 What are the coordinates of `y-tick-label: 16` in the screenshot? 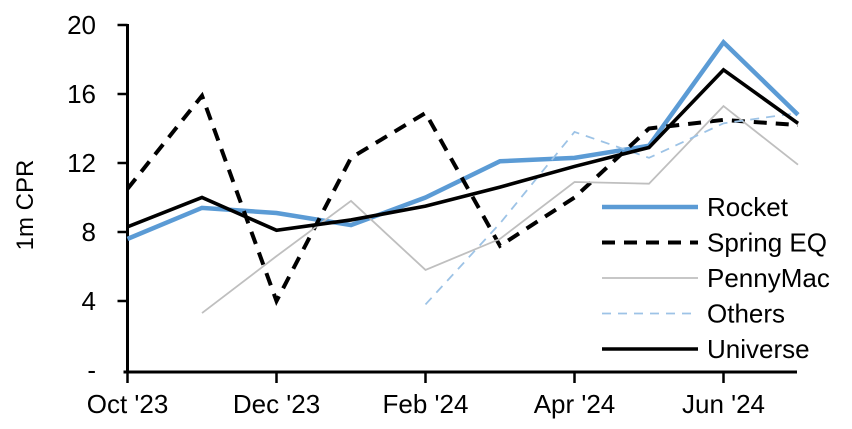 It's located at (81, 94).